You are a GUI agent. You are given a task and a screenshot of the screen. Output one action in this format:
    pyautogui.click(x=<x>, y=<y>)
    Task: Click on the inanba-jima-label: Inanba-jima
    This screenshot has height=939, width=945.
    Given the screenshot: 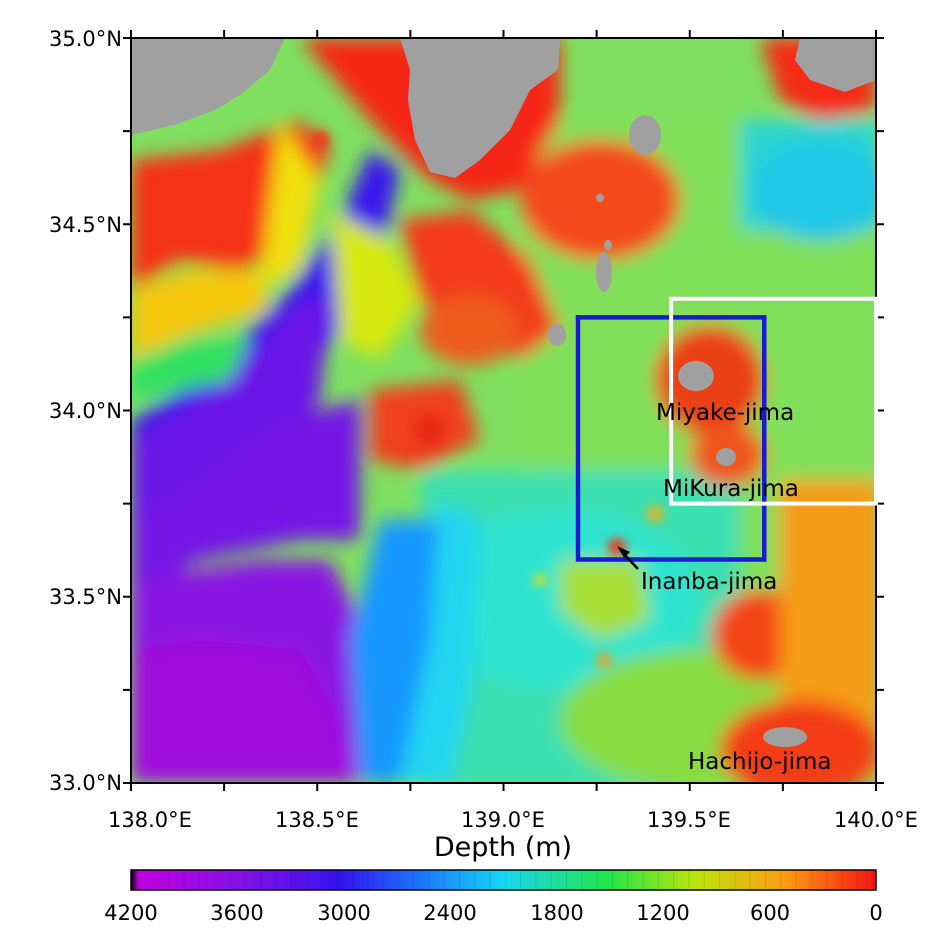 What is the action you would take?
    pyautogui.click(x=709, y=582)
    